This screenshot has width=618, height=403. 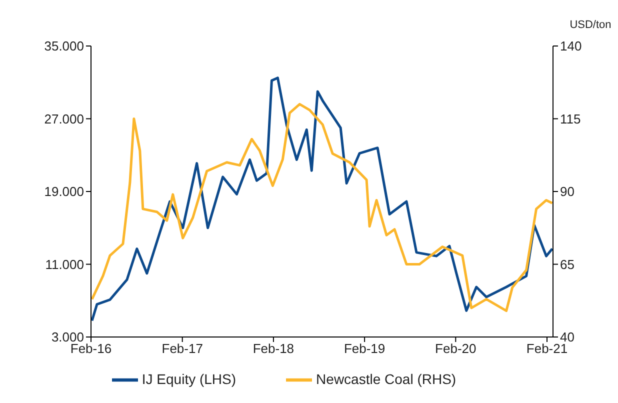 I want to click on x-tick-label: Feb-18, so click(x=273, y=348).